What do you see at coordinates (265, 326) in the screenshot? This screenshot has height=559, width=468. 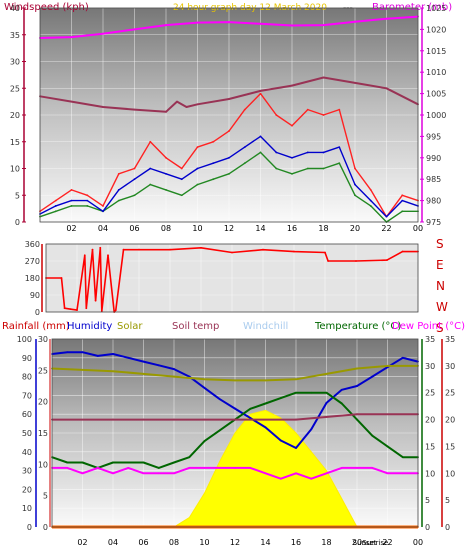 I see `legend-item: Windchill` at bounding box center [265, 326].